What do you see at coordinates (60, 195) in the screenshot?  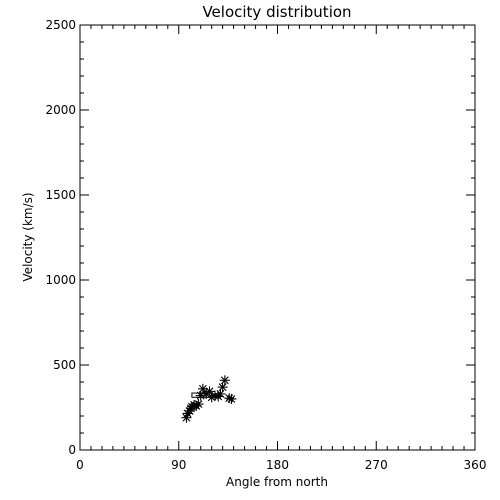 I see `y-tick-label: 1500` at bounding box center [60, 195].